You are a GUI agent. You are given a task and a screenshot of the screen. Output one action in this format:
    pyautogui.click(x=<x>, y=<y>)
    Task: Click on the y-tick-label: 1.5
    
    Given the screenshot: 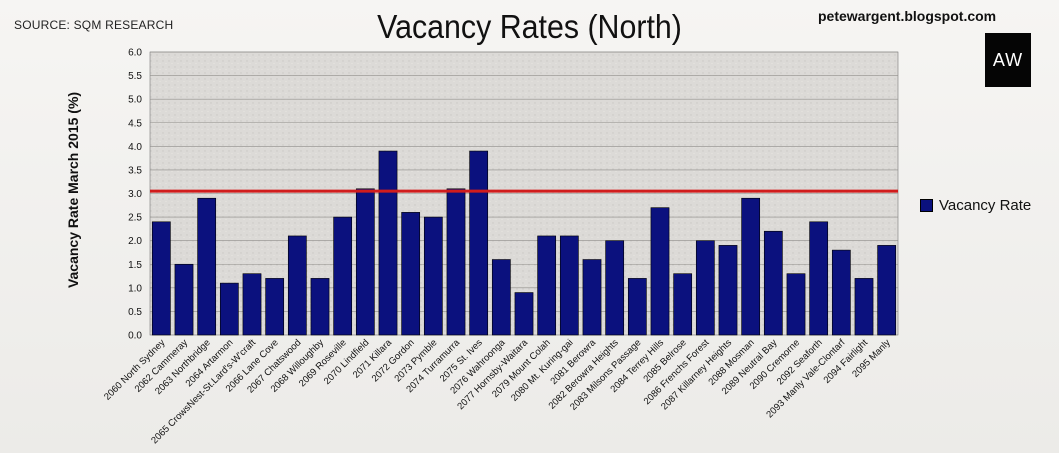 What is the action you would take?
    pyautogui.click(x=135, y=265)
    